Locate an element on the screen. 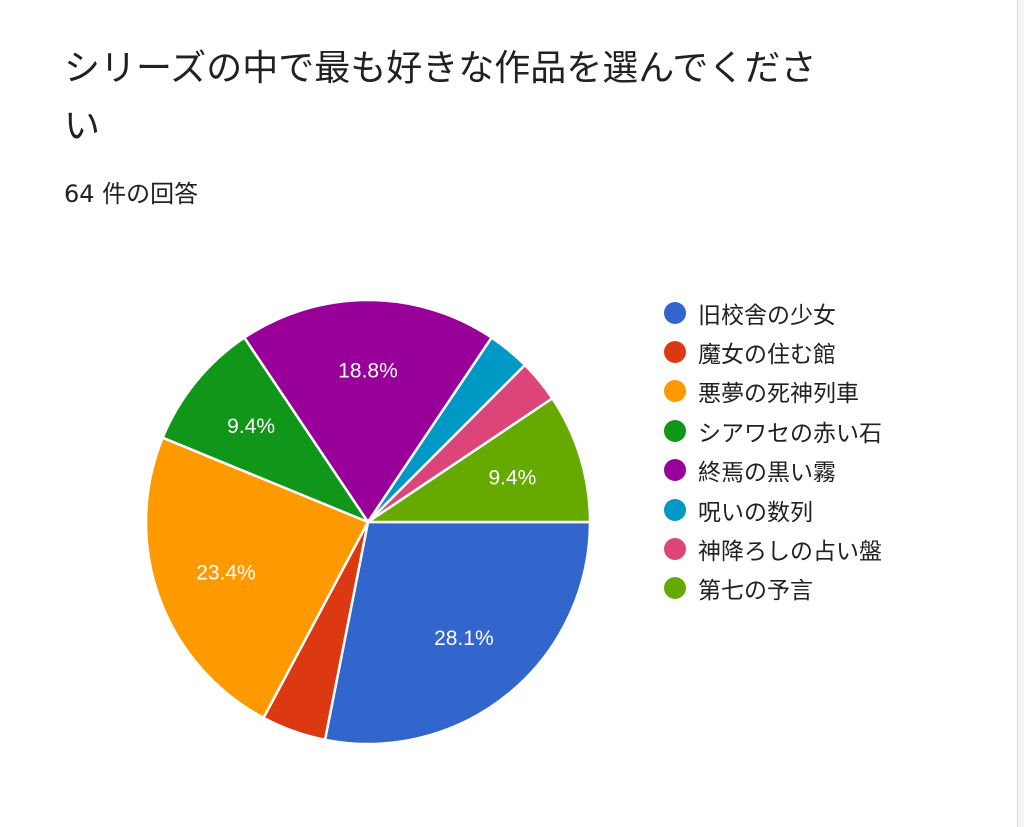 Image resolution: width=1024 pixels, height=827 pixels. legend-item: 呪いの数列 is located at coordinates (773, 509).